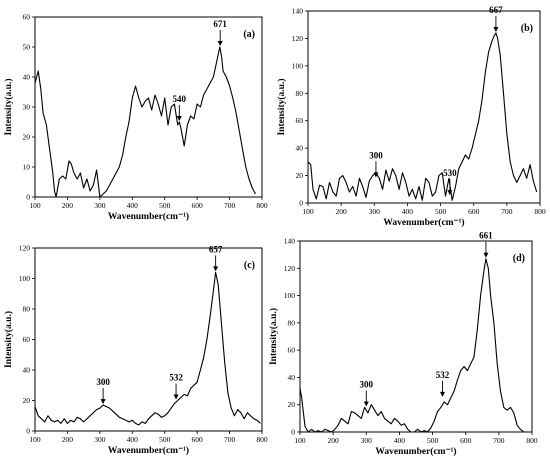 This screenshot has width=550, height=462. Describe the element at coordinates (527, 28) in the screenshot. I see `panel-label: (b)` at that location.